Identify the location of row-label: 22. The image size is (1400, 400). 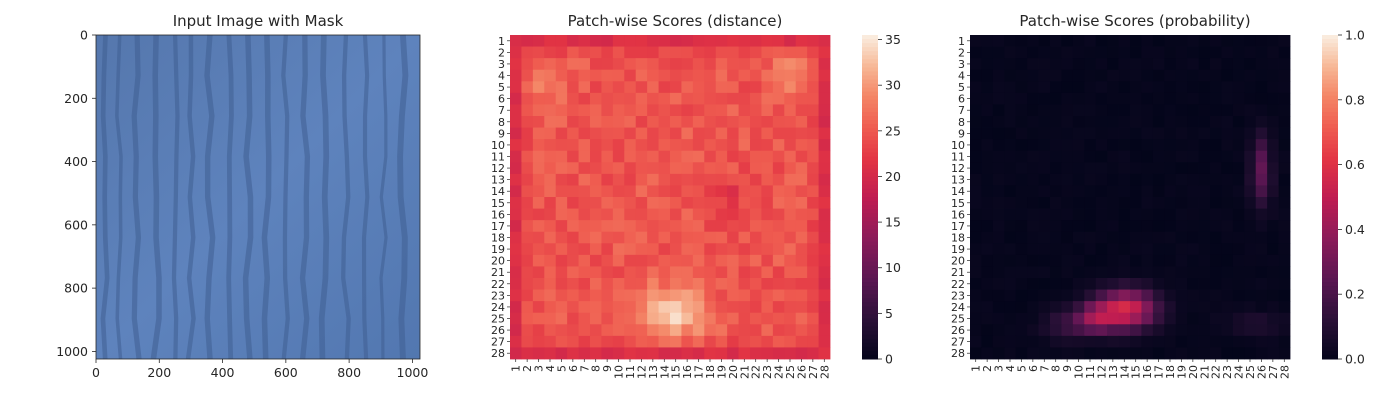
(958, 284).